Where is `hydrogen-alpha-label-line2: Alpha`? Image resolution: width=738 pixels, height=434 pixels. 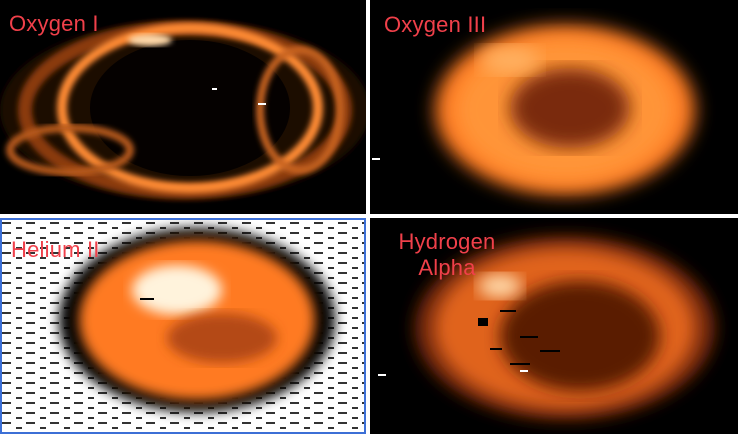
hydrogen-alpha-label-line2: Alpha is located at coordinates (447, 267).